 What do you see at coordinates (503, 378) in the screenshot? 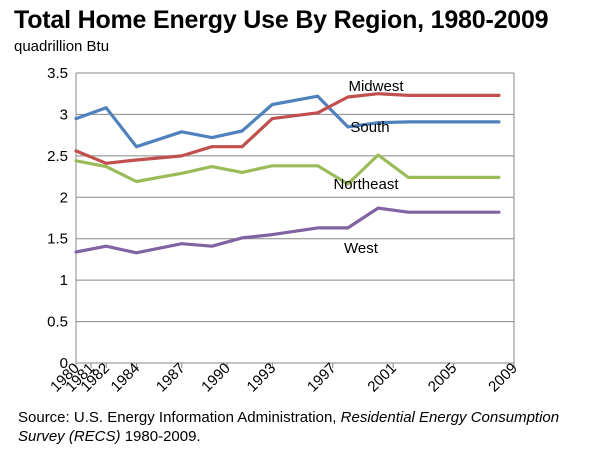
I see `x-tick-label: 2009` at bounding box center [503, 378].